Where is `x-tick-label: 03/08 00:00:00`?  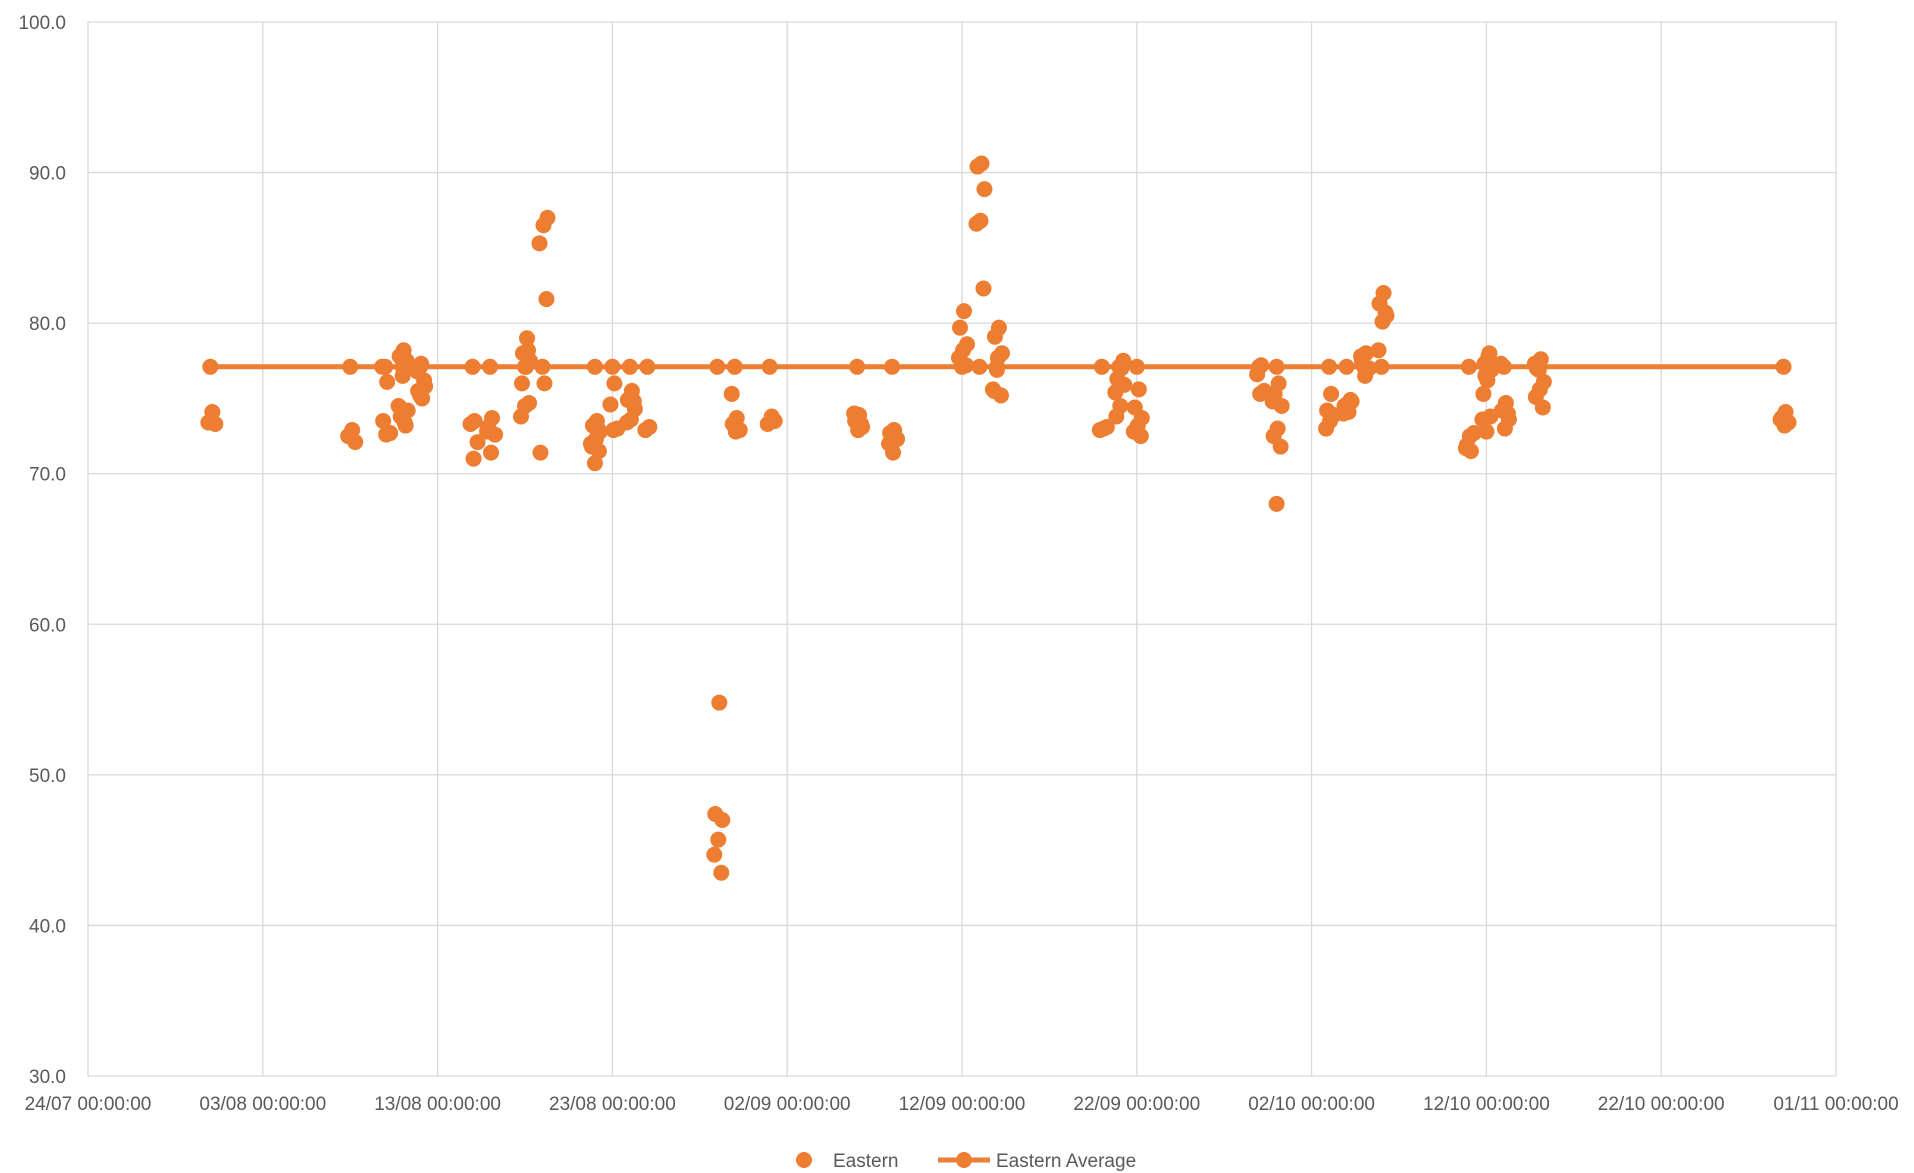
x-tick-label: 03/08 00:00:00 is located at coordinates (262, 1104).